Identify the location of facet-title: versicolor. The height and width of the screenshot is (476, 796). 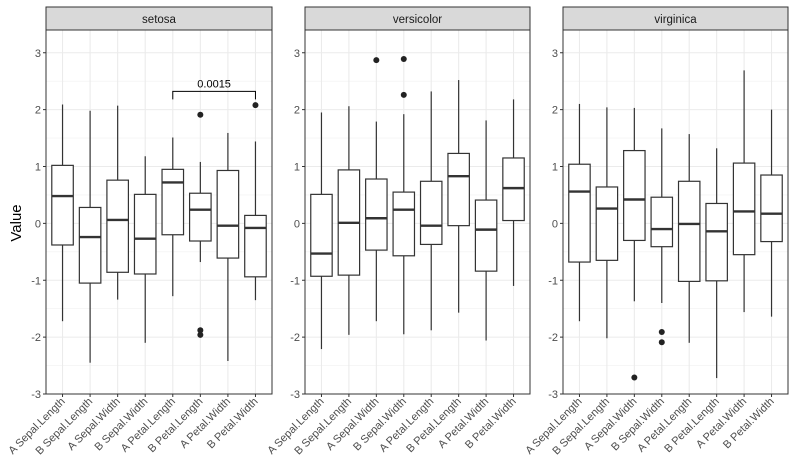
(417, 20).